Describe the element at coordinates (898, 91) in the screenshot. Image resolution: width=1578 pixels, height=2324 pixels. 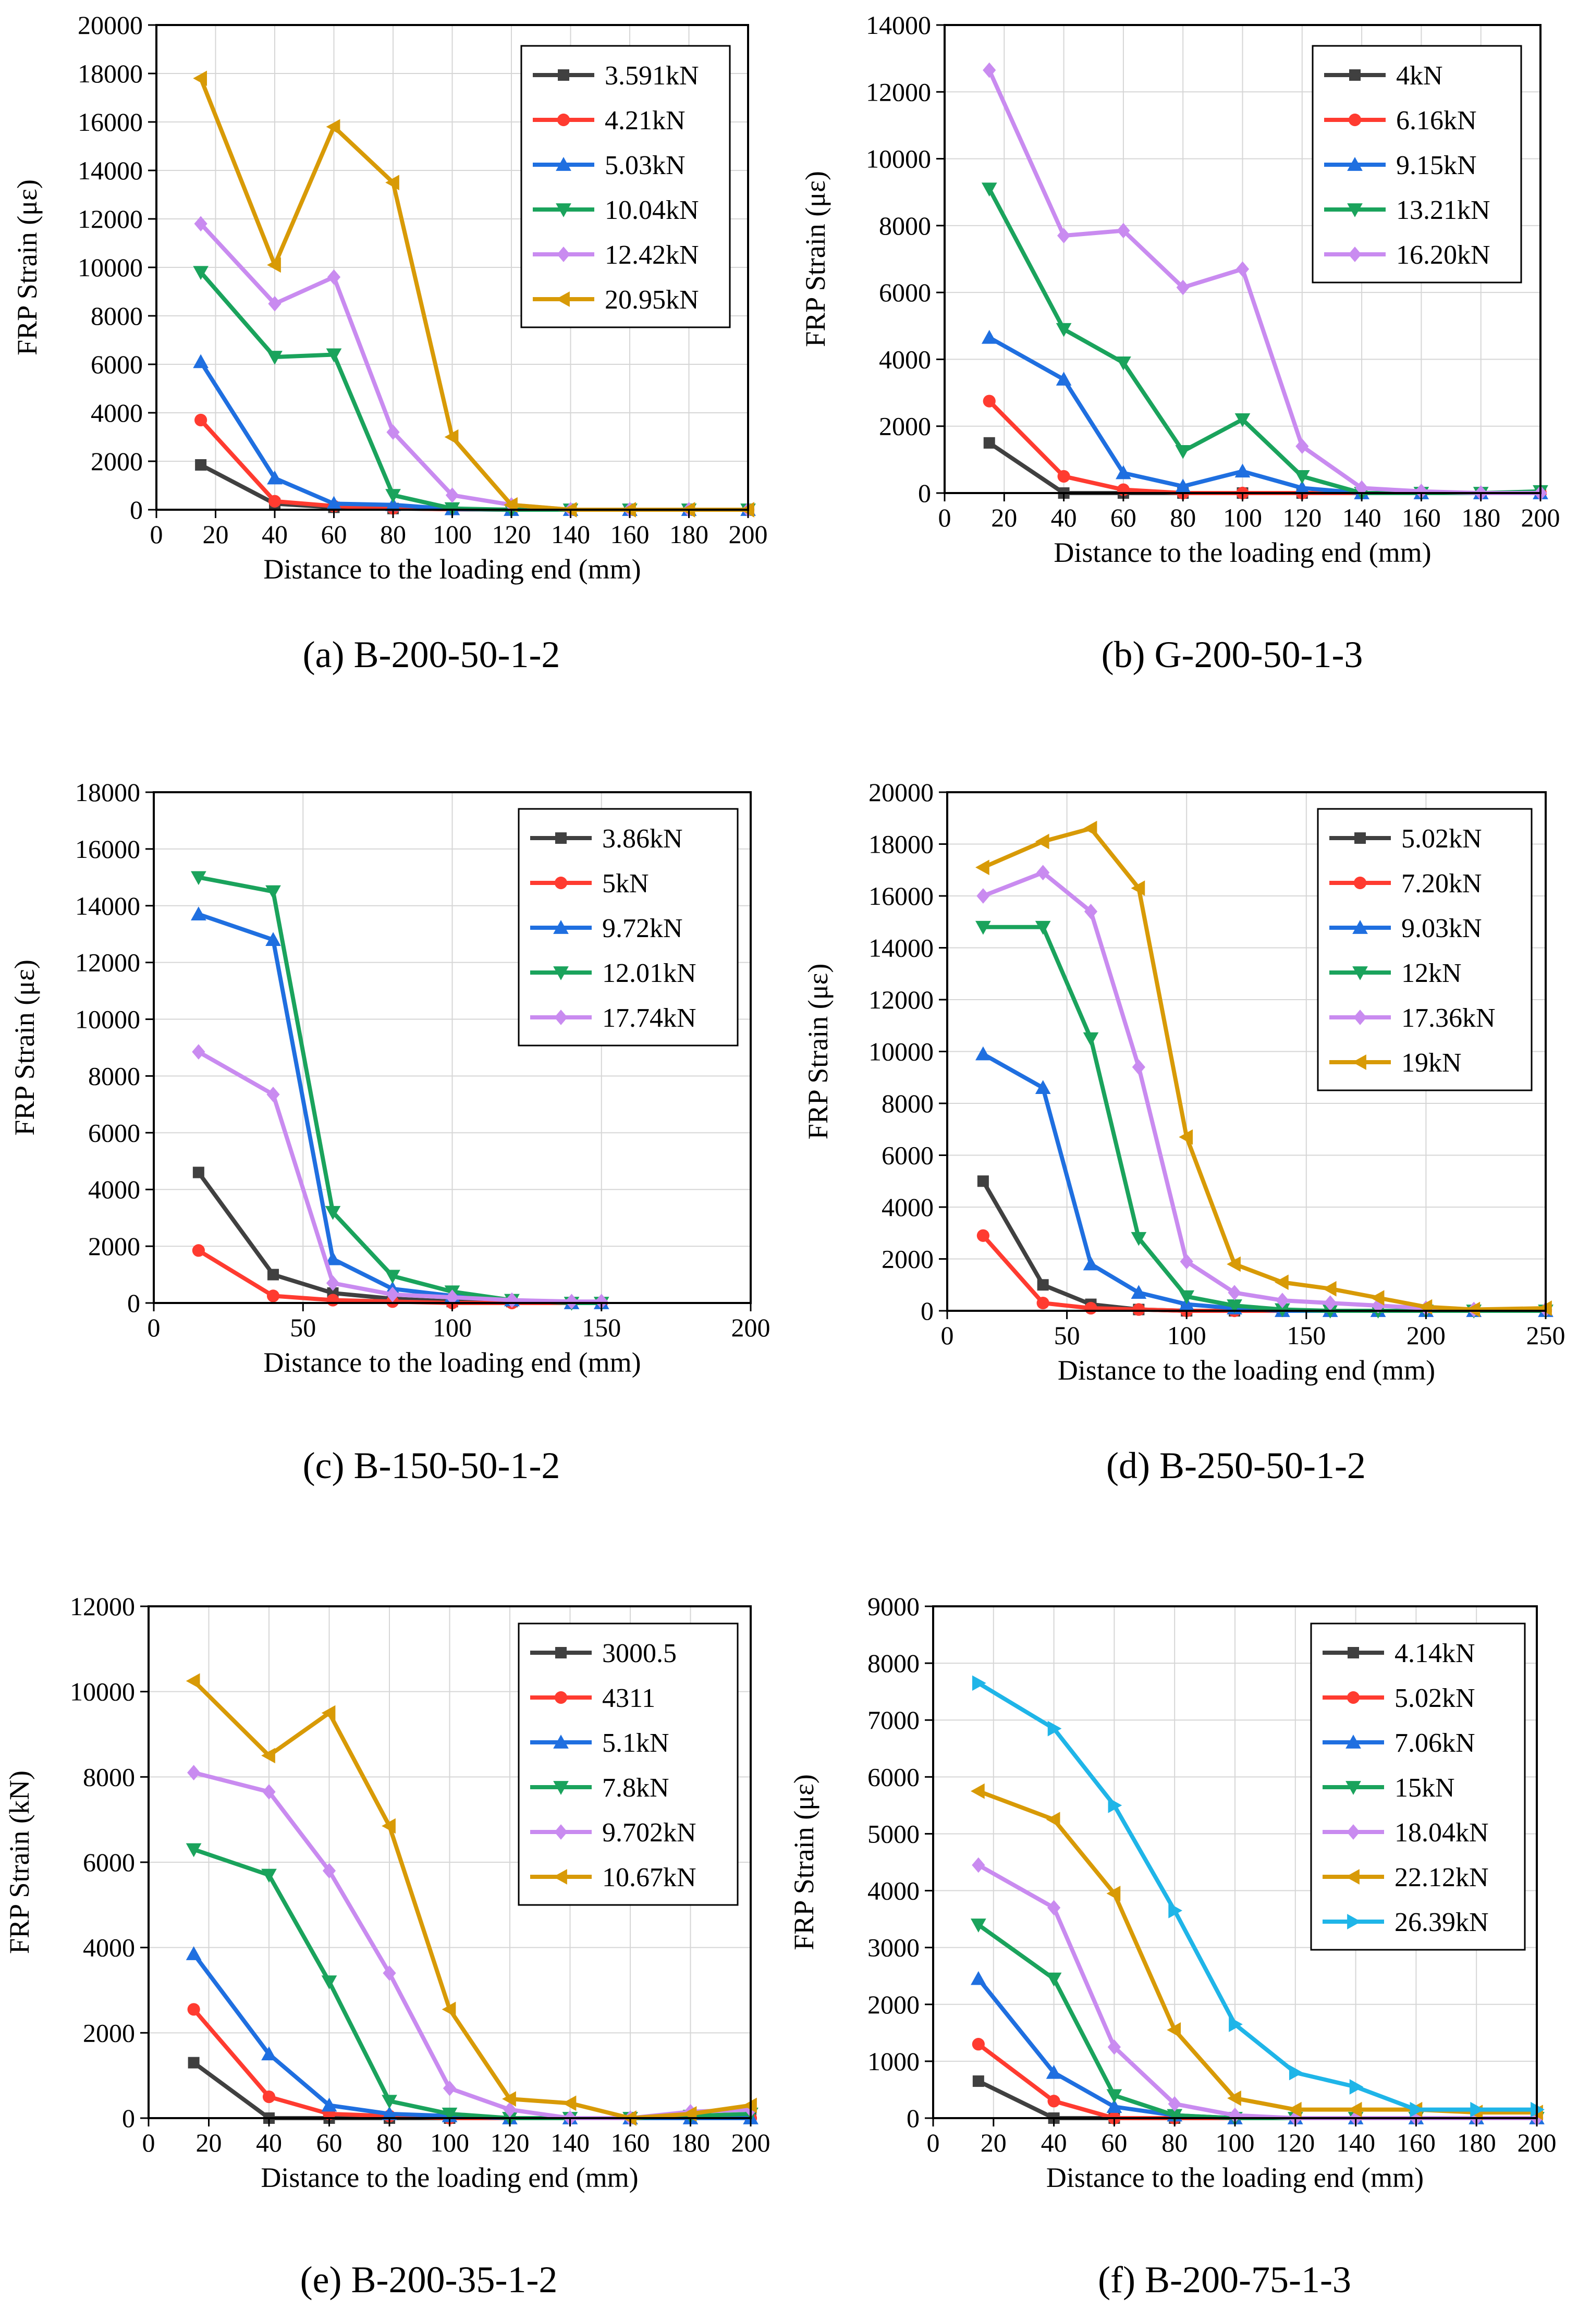
I see `y-tick-label: 12000` at that location.